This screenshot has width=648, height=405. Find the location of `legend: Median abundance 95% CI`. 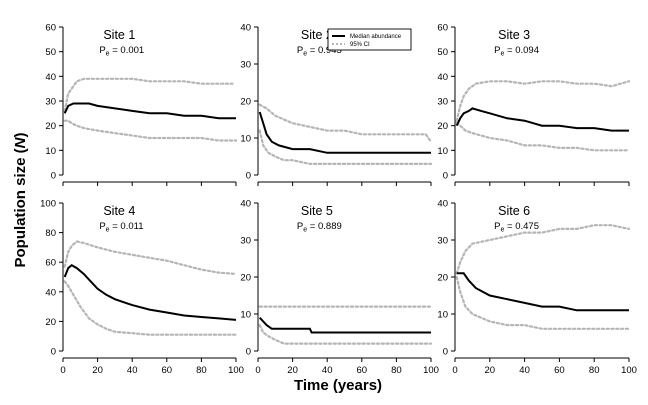

legend: Median abundance 95% CI is located at coordinates (369, 39).